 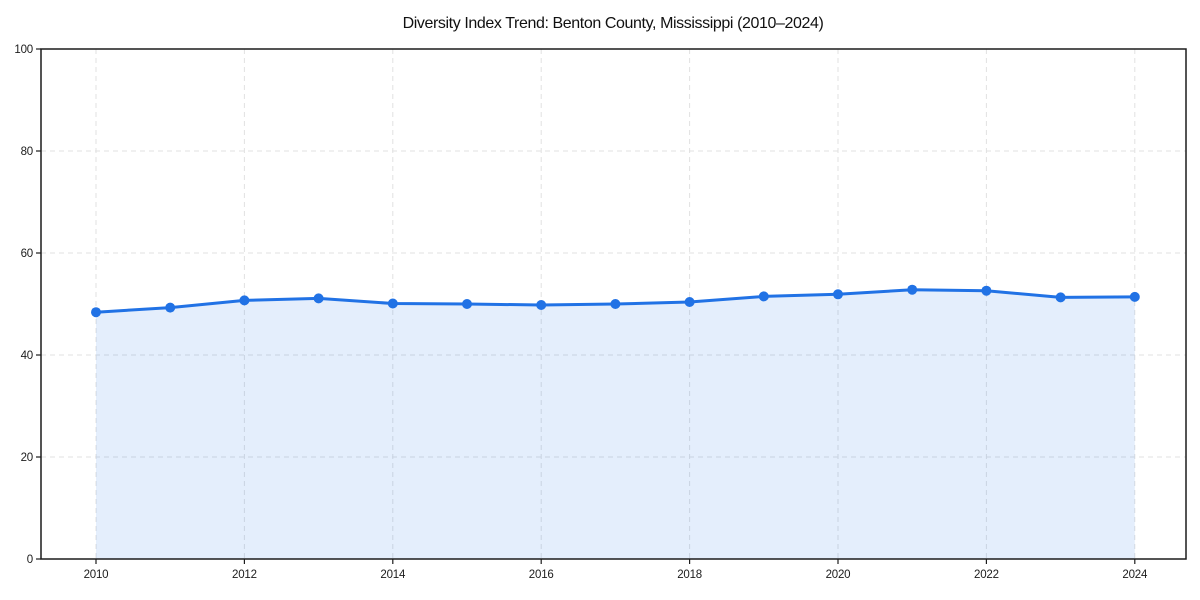 I want to click on data-point-2017, so click(x=615, y=304).